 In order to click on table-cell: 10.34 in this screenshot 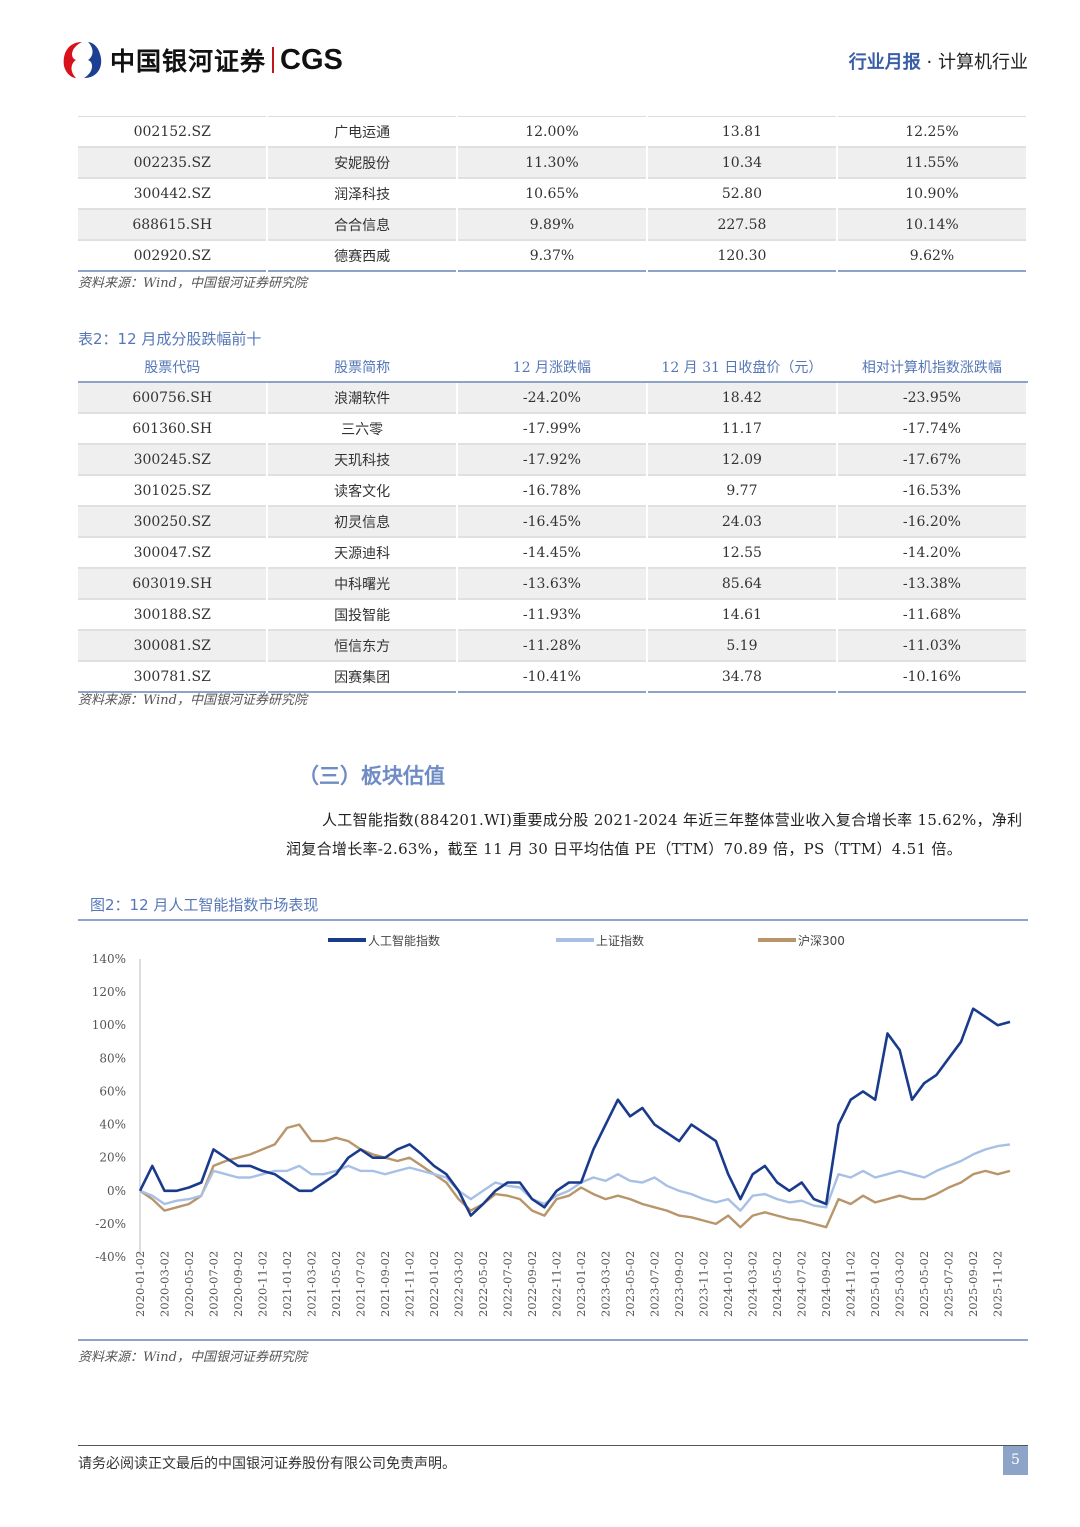, I will do `click(742, 162)`.